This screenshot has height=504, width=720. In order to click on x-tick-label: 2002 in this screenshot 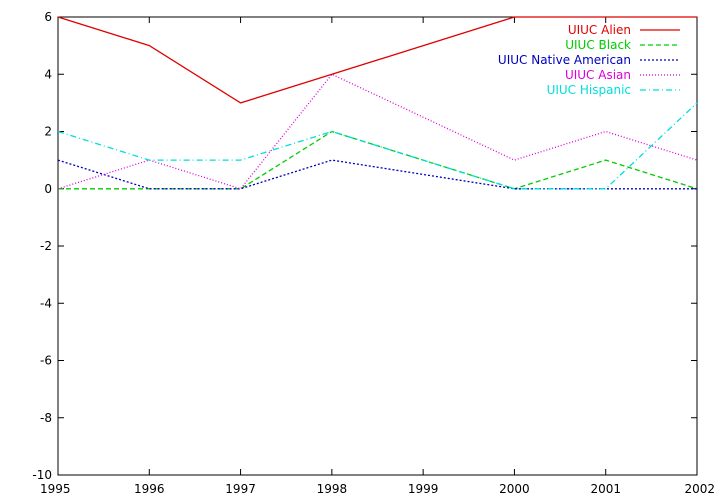, I will do `click(699, 489)`.